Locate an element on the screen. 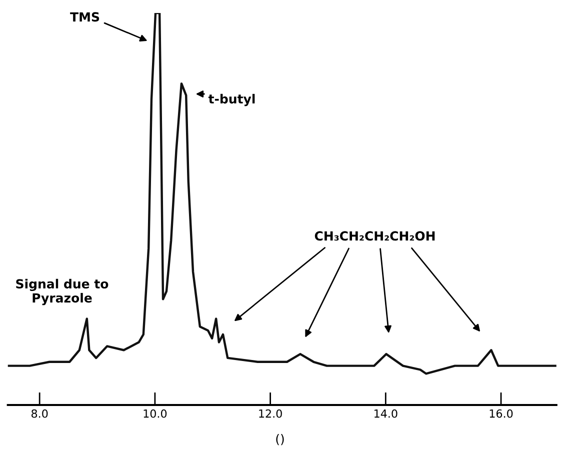 The height and width of the screenshot is (459, 562). x-tick-label: 10.0 is located at coordinates (155, 413).